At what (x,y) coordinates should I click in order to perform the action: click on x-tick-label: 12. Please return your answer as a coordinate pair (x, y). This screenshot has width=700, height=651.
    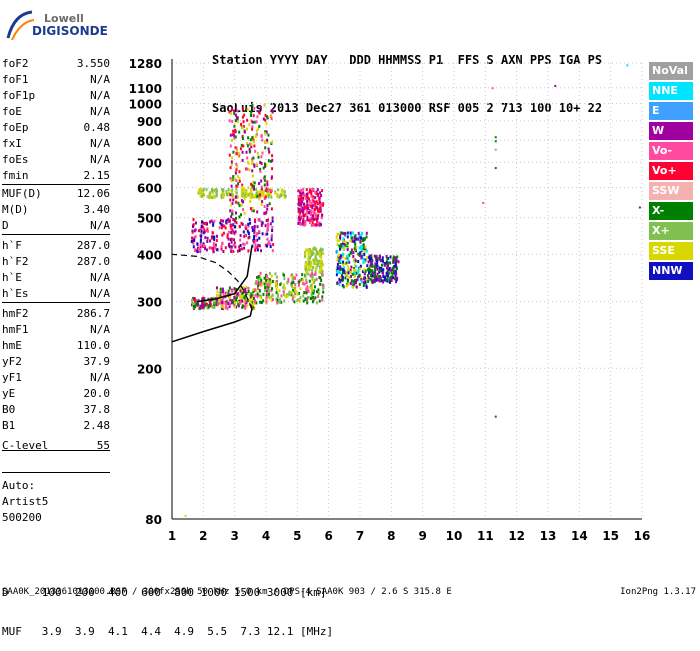
    Looking at the image, I should click on (516, 536).